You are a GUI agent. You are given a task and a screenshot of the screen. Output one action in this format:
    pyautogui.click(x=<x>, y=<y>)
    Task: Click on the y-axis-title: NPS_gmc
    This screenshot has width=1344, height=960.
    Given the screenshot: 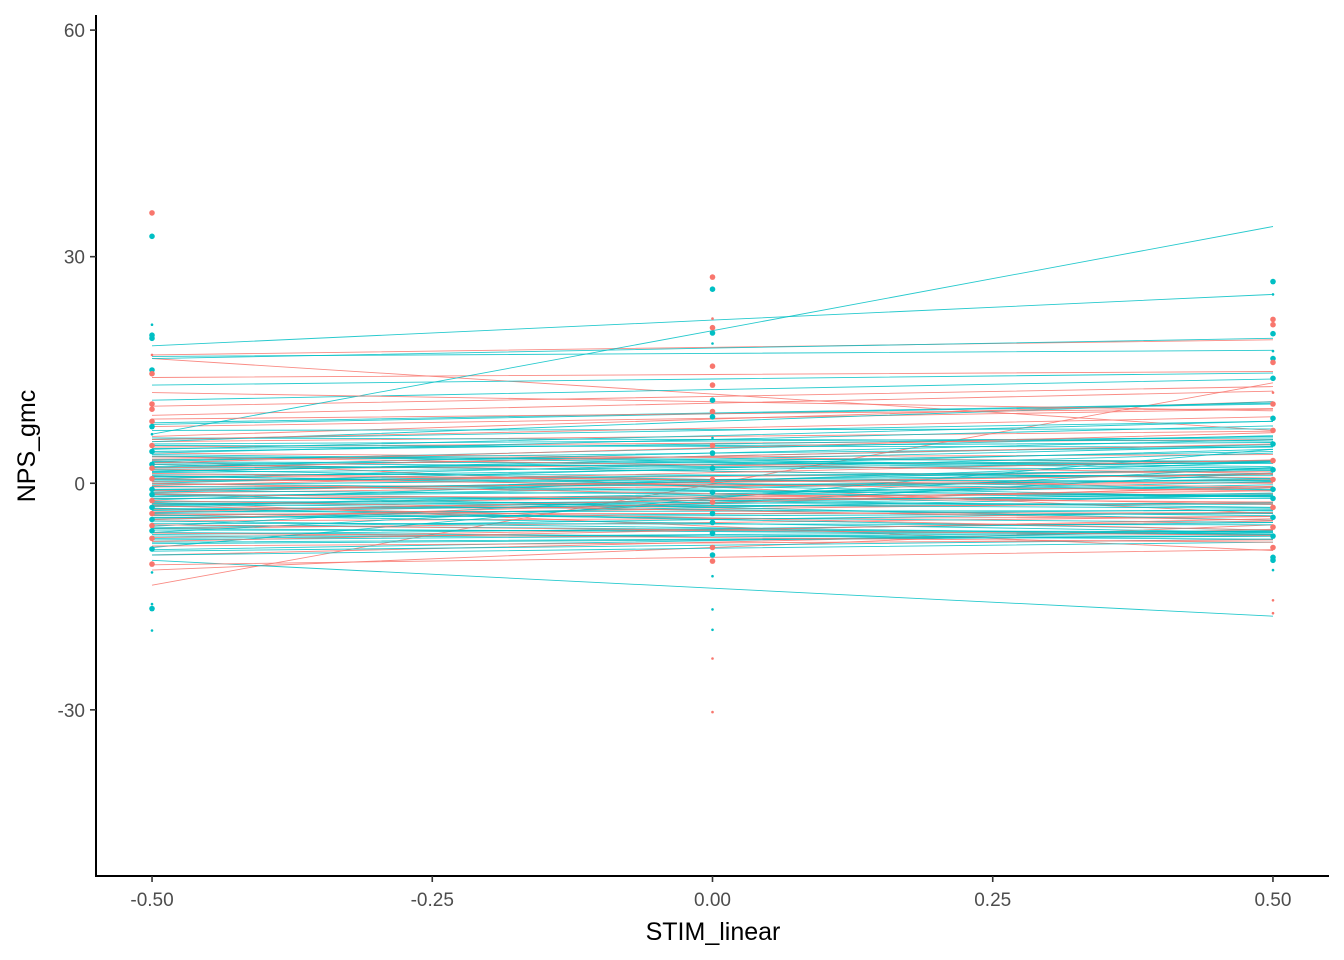 What is the action you would take?
    pyautogui.click(x=27, y=446)
    